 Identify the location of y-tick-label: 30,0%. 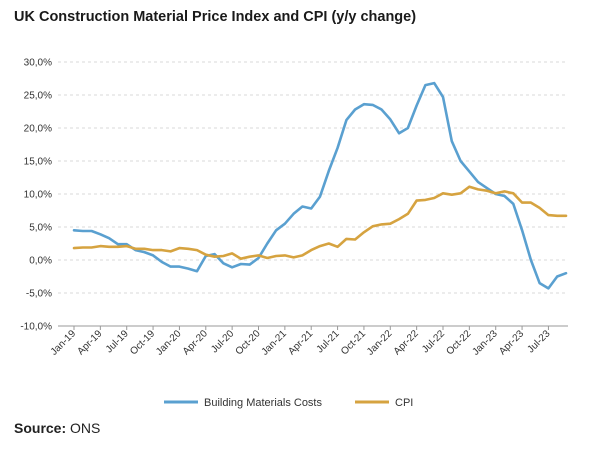
(38, 63).